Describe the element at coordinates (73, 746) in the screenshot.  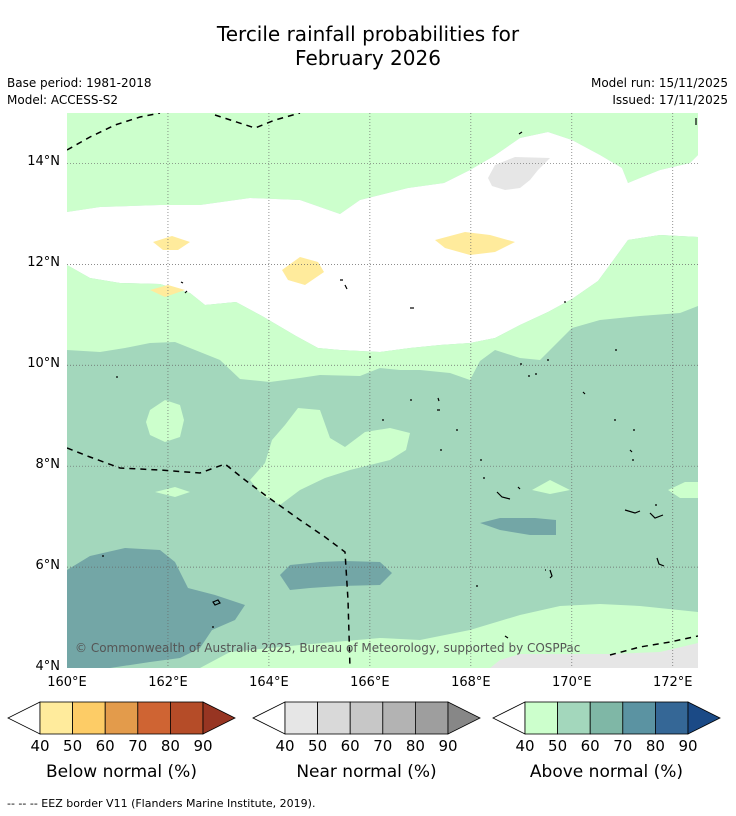
I see `below-cb-tick: 50` at that location.